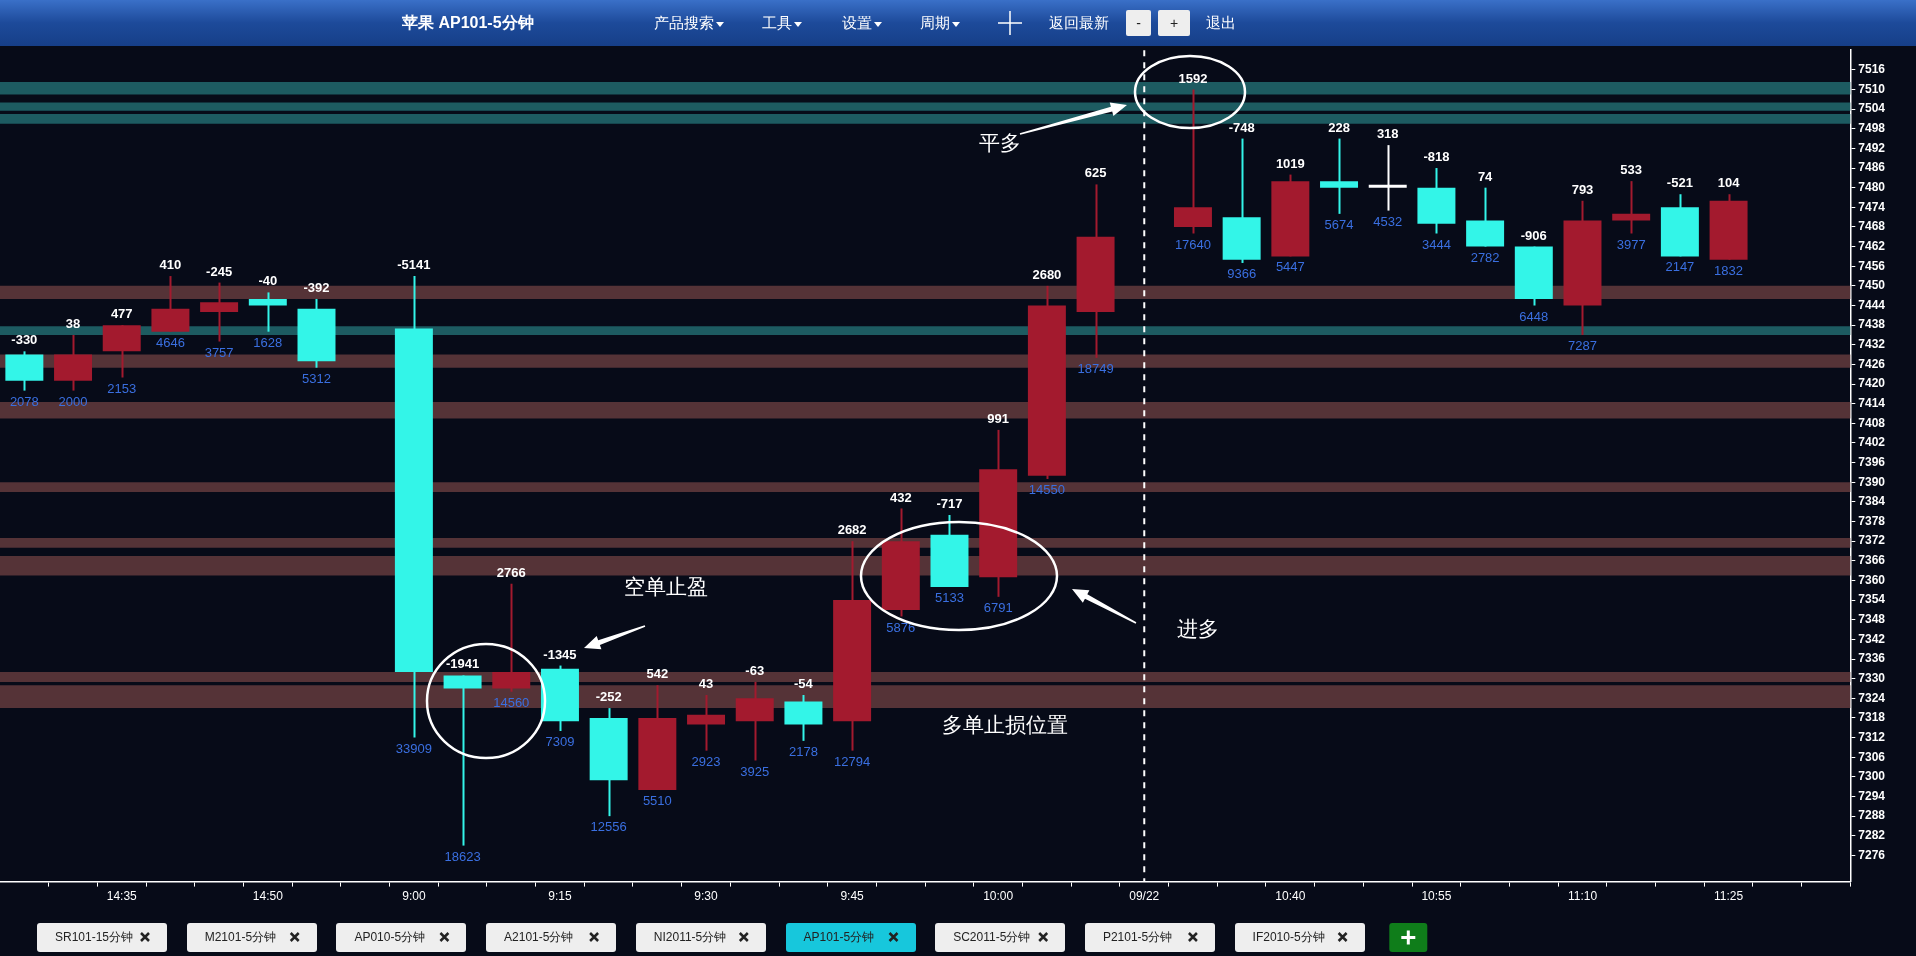  What do you see at coordinates (1872, 540) in the screenshot?
I see `y-tick-label: 7372` at bounding box center [1872, 540].